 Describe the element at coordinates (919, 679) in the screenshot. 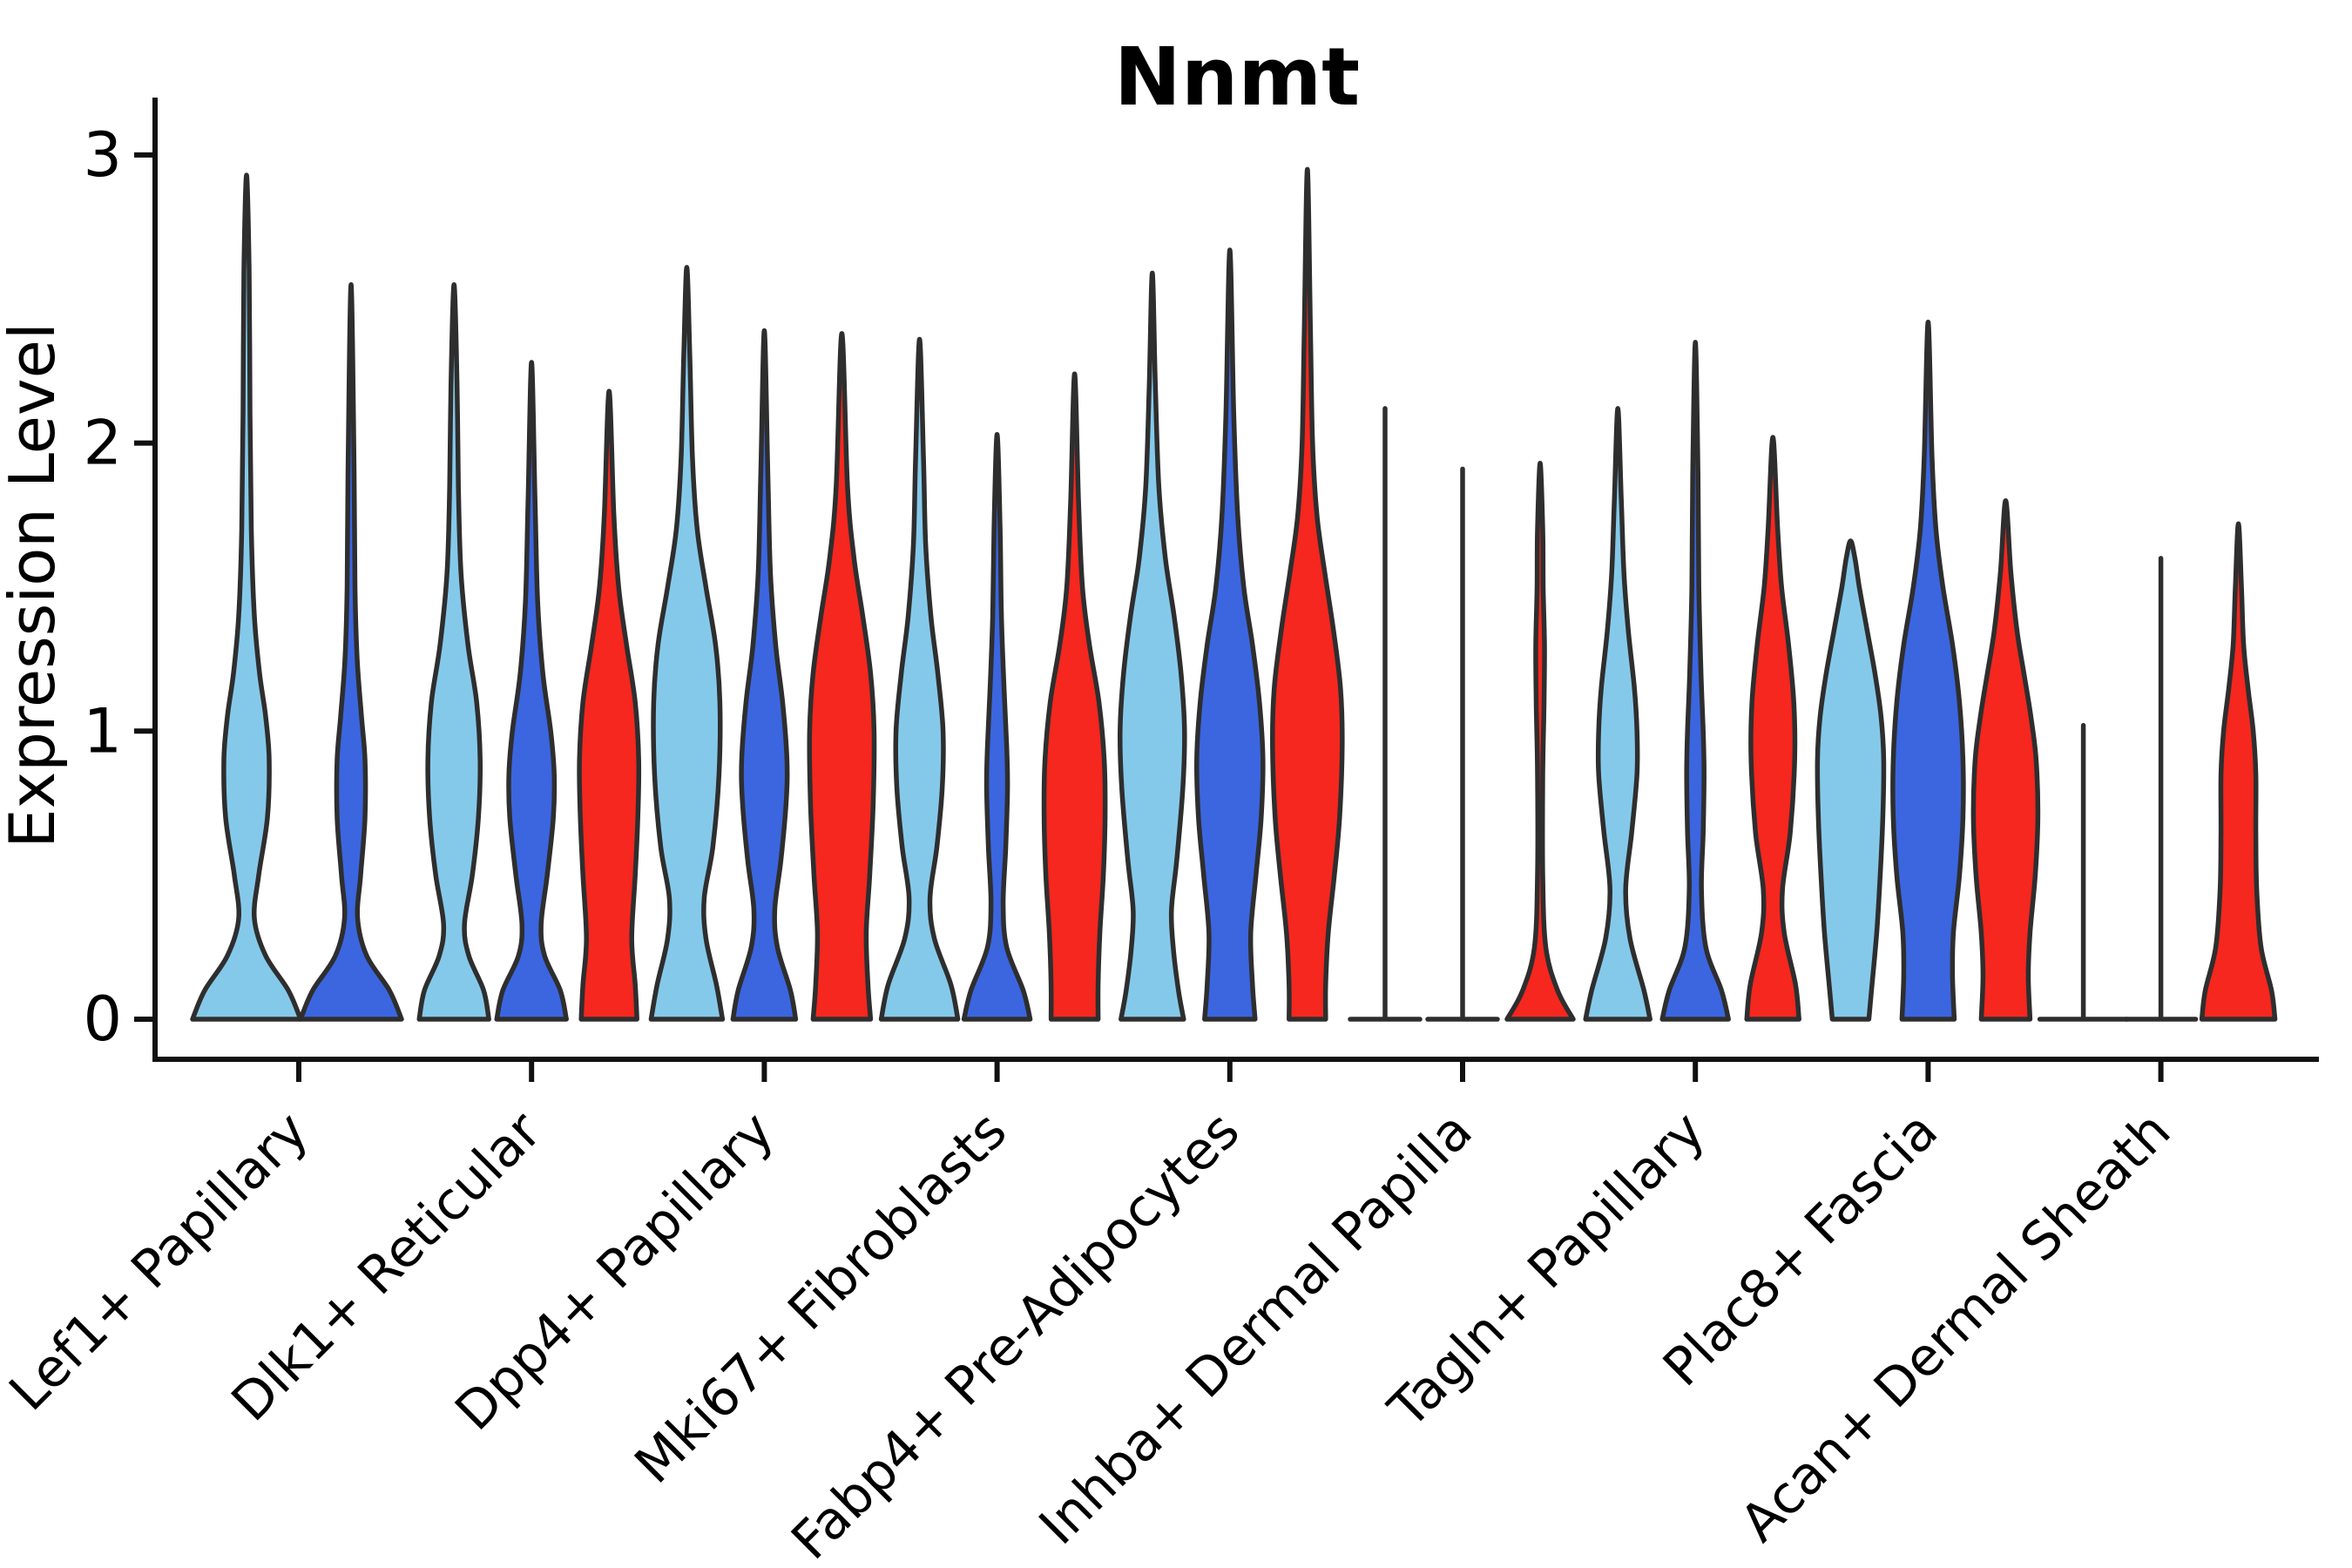

I see `violin-mki67-fibroblasts-light_blue` at that location.